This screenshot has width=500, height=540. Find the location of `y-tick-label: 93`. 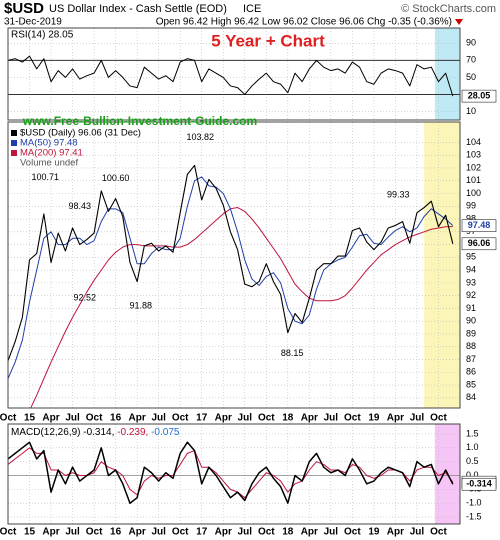

y-tick-label: 93 is located at coordinates (471, 282).